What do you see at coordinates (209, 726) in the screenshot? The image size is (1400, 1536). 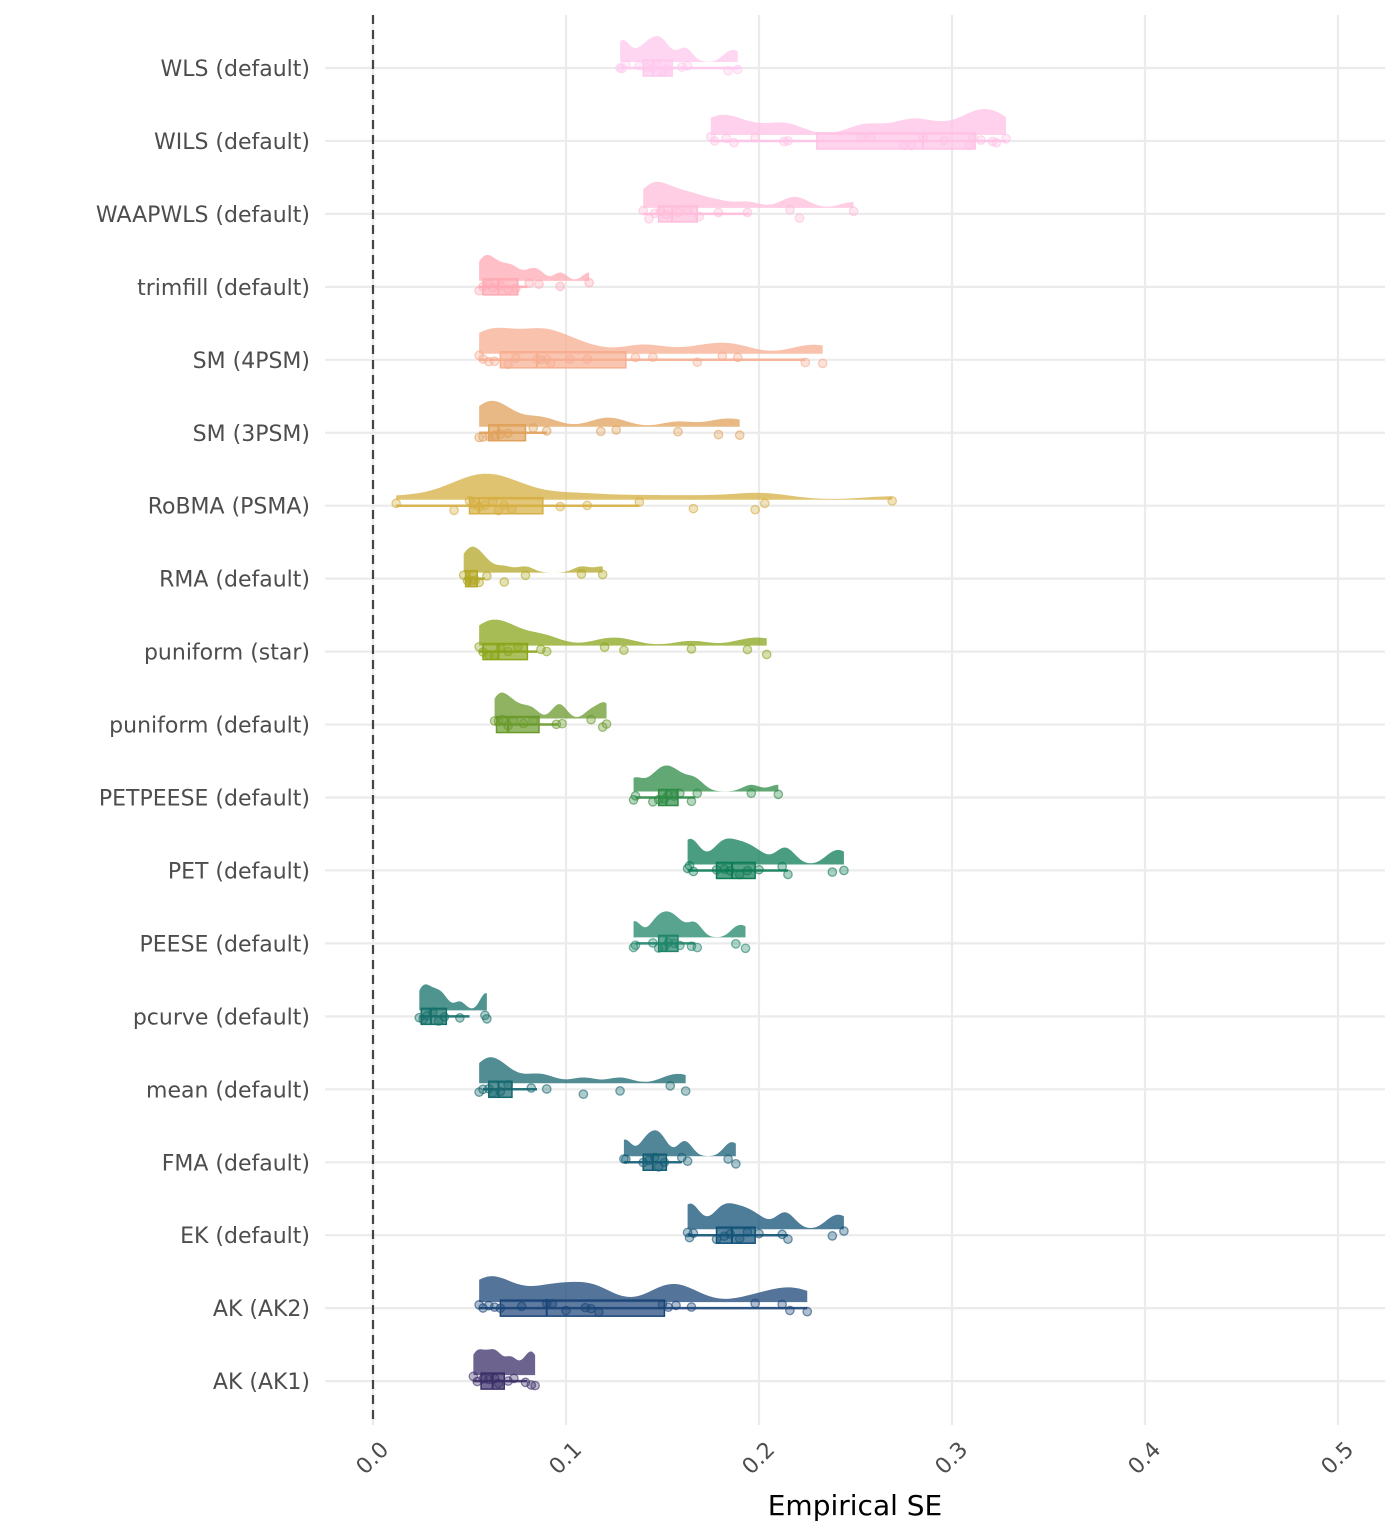 I see `y-tick-label: puniform (default)` at bounding box center [209, 726].